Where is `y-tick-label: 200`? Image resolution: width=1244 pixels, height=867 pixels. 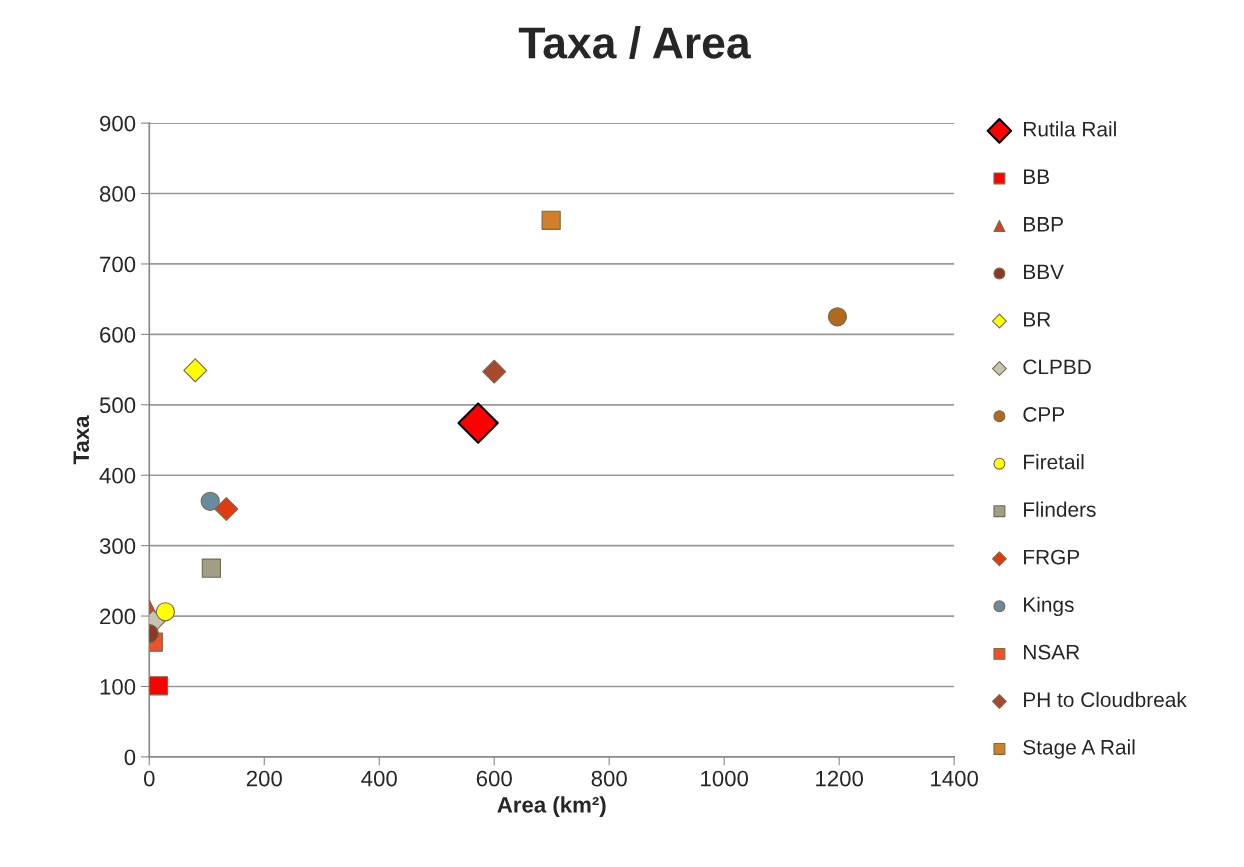
y-tick-label: 200 is located at coordinates (118, 616).